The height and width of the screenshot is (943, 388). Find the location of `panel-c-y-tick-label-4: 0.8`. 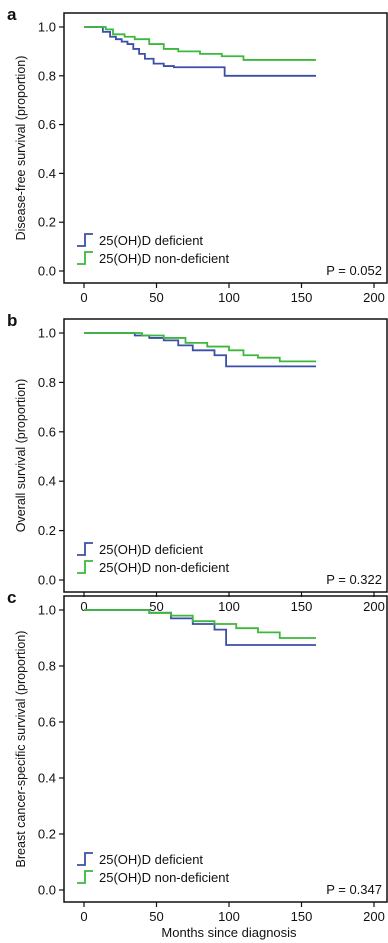

panel-c-y-tick-label-4: 0.8 is located at coordinates (47, 666).